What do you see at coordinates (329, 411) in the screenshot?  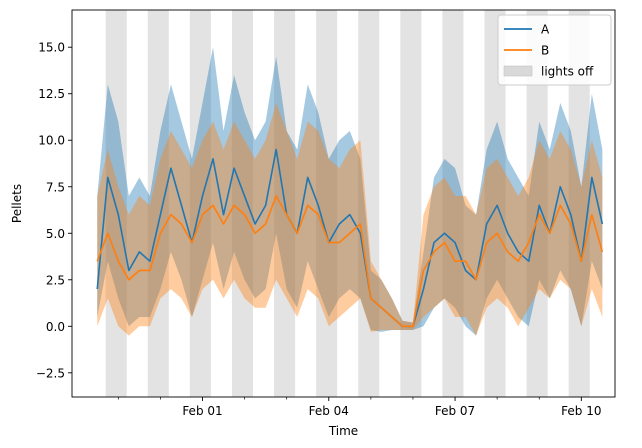 I see `x-tick-label-1: Feb 04` at bounding box center [329, 411].